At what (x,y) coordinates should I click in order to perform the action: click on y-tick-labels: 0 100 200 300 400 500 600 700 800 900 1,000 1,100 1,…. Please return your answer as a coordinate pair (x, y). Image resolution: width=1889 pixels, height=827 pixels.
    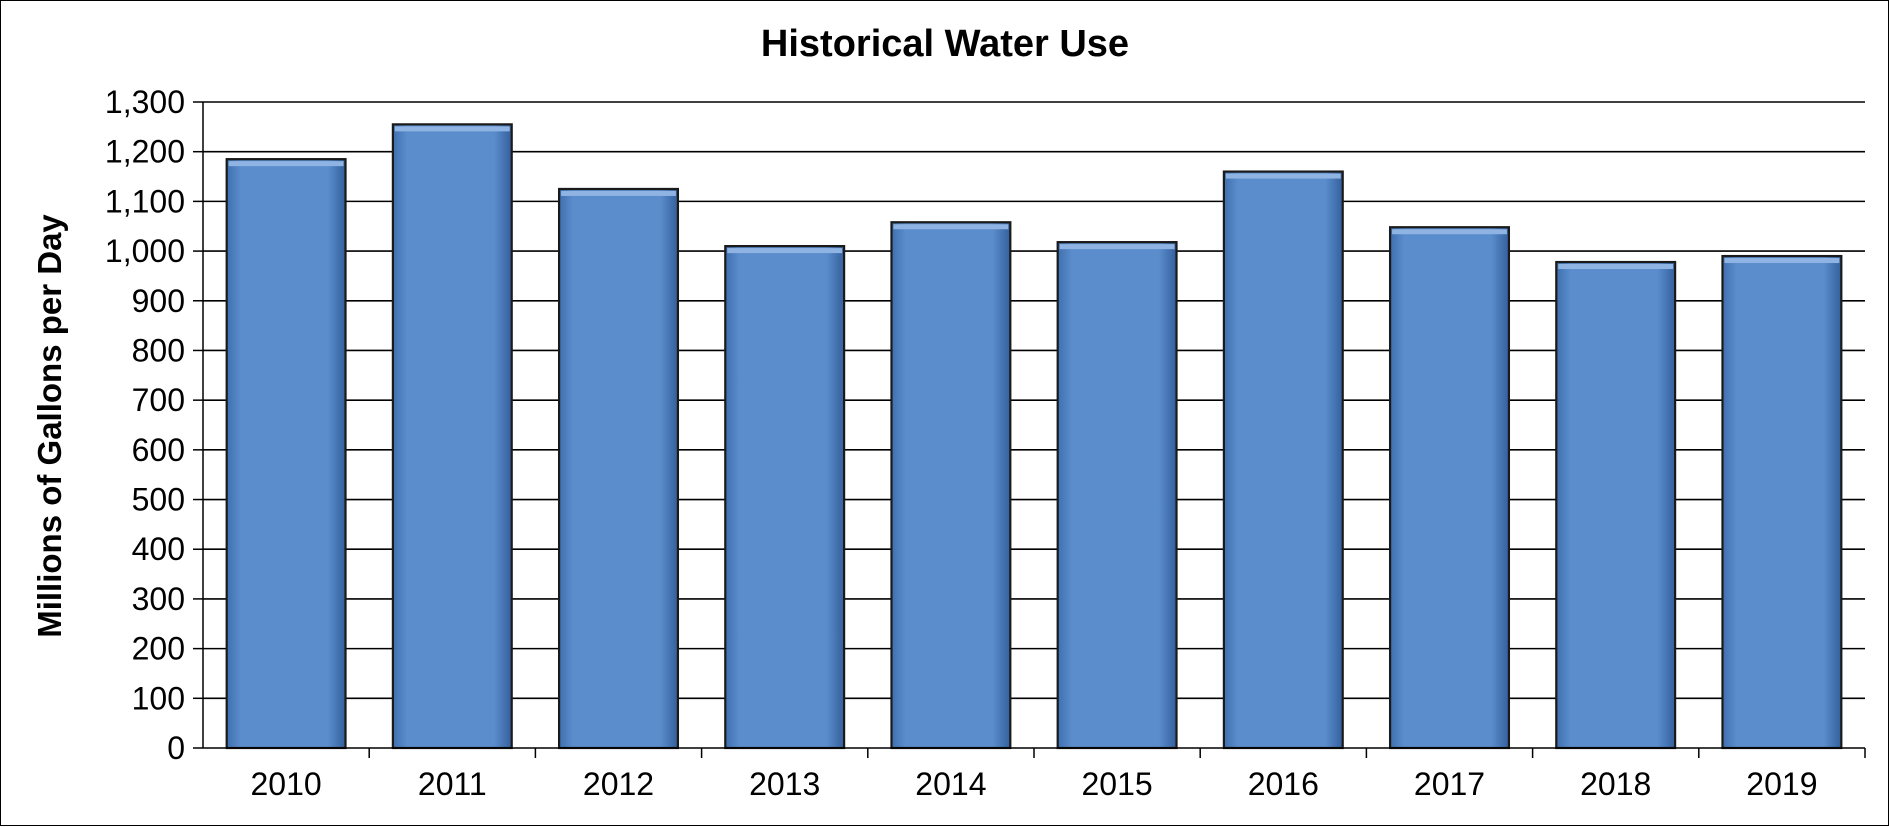
    Looking at the image, I should click on (145, 425).